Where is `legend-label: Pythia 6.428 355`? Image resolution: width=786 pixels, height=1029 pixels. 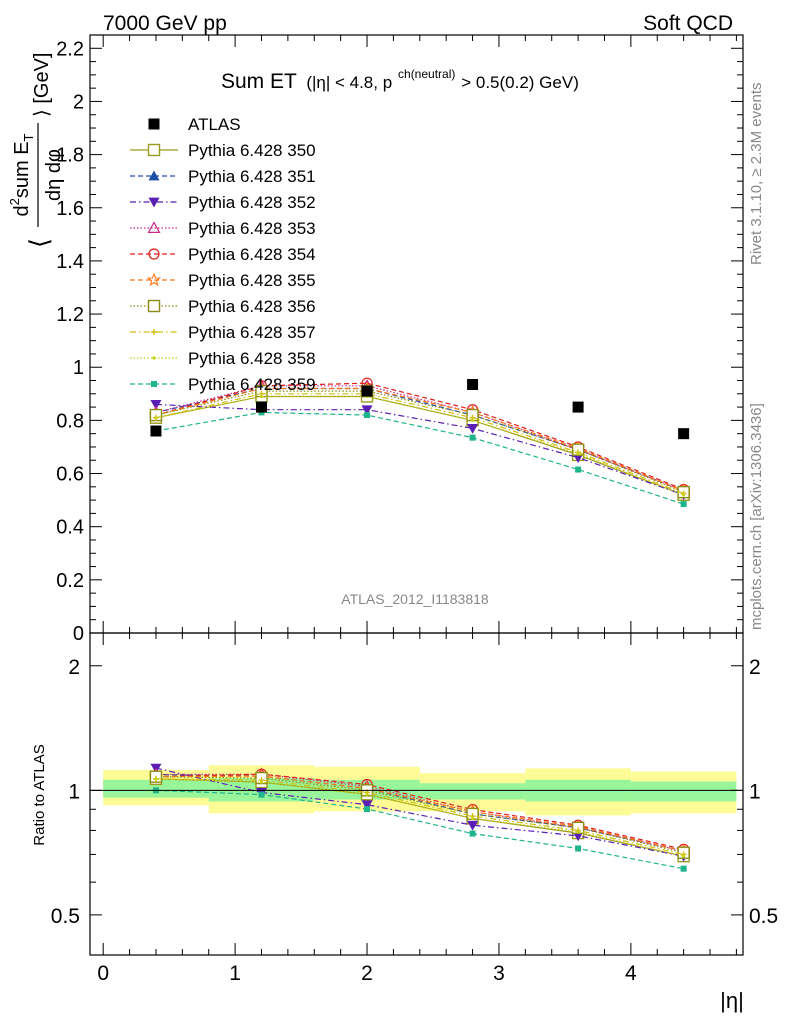 legend-label: Pythia 6.428 355 is located at coordinates (252, 280).